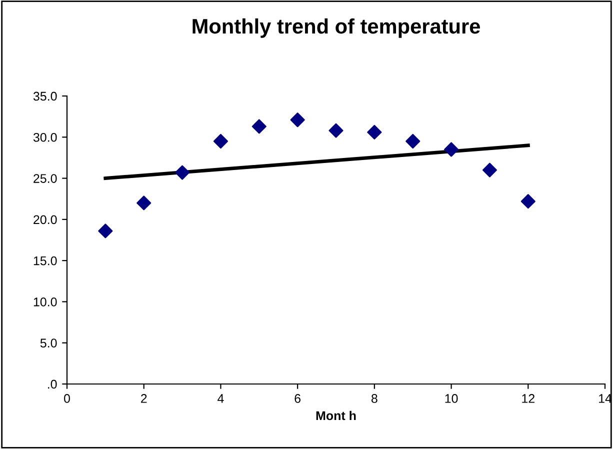  I want to click on x-tick-label: 6, so click(297, 398).